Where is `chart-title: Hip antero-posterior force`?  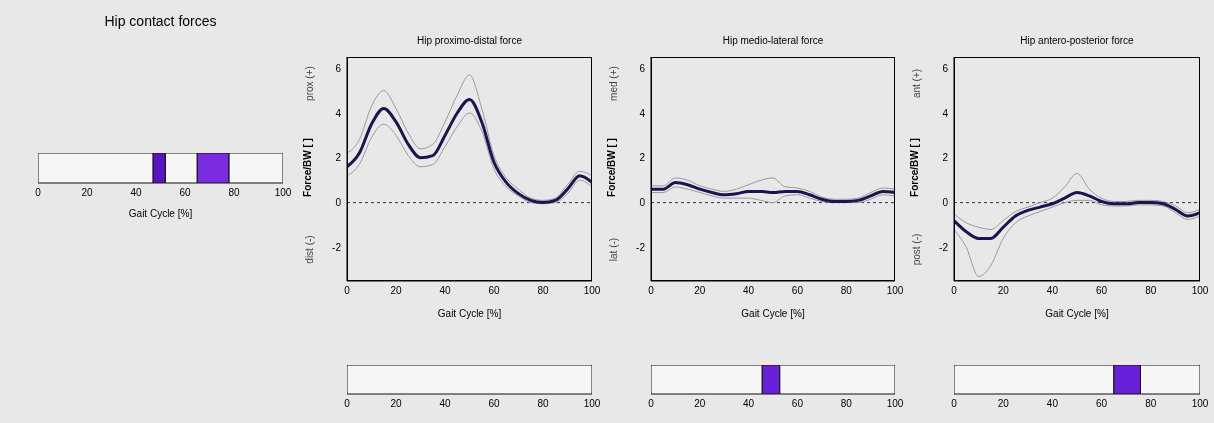
chart-title: Hip antero-posterior force is located at coordinates (1077, 40).